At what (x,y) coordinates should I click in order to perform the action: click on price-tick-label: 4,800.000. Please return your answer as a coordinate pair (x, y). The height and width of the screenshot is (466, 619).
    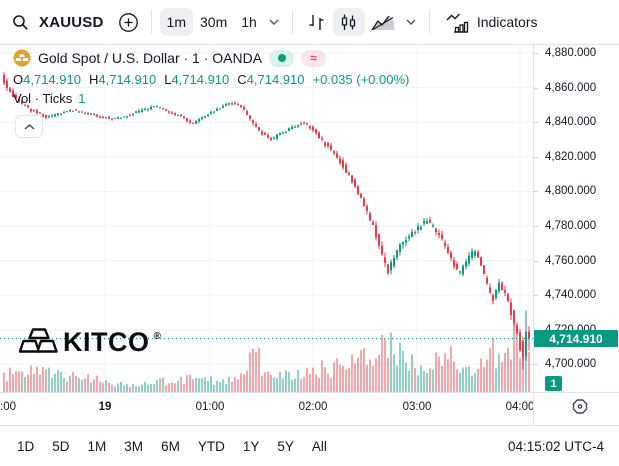
    Looking at the image, I should click on (571, 191).